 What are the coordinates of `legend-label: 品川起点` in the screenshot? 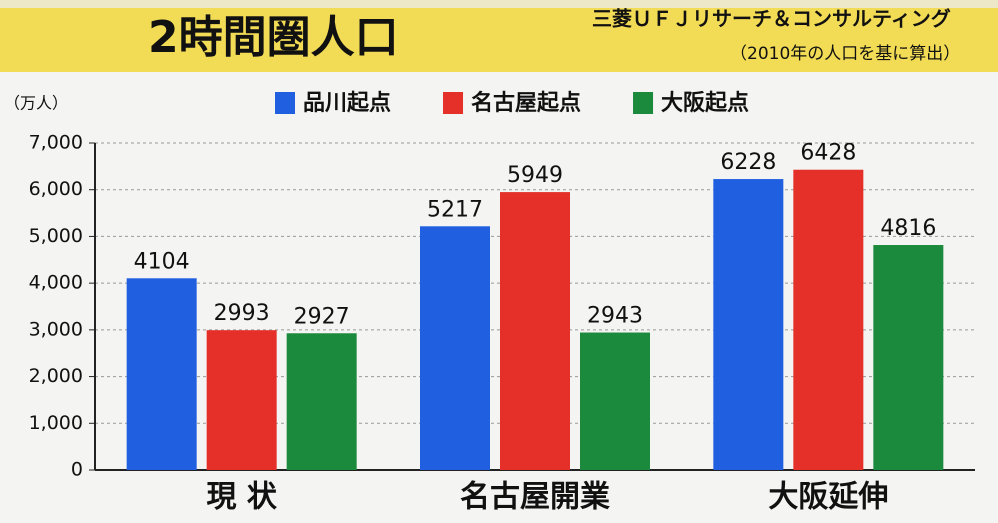 It's located at (347, 103).